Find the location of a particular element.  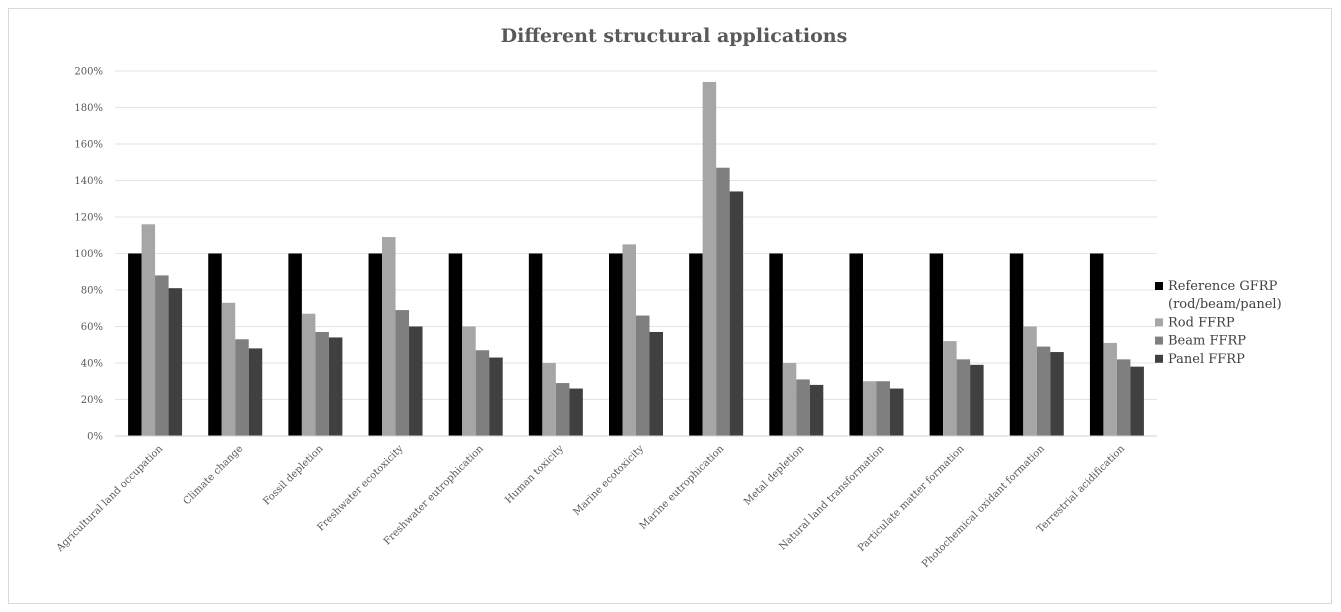

y-tick-label: 180% is located at coordinates (88, 108).